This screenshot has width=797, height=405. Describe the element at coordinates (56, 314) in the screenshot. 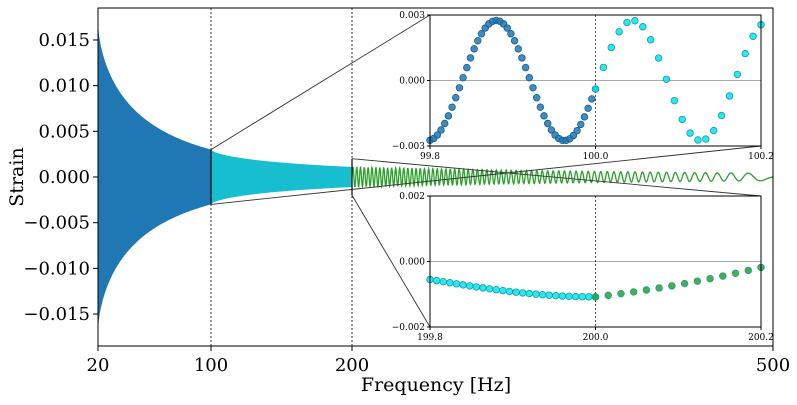

I see `y-tick-label: −0.015` at that location.